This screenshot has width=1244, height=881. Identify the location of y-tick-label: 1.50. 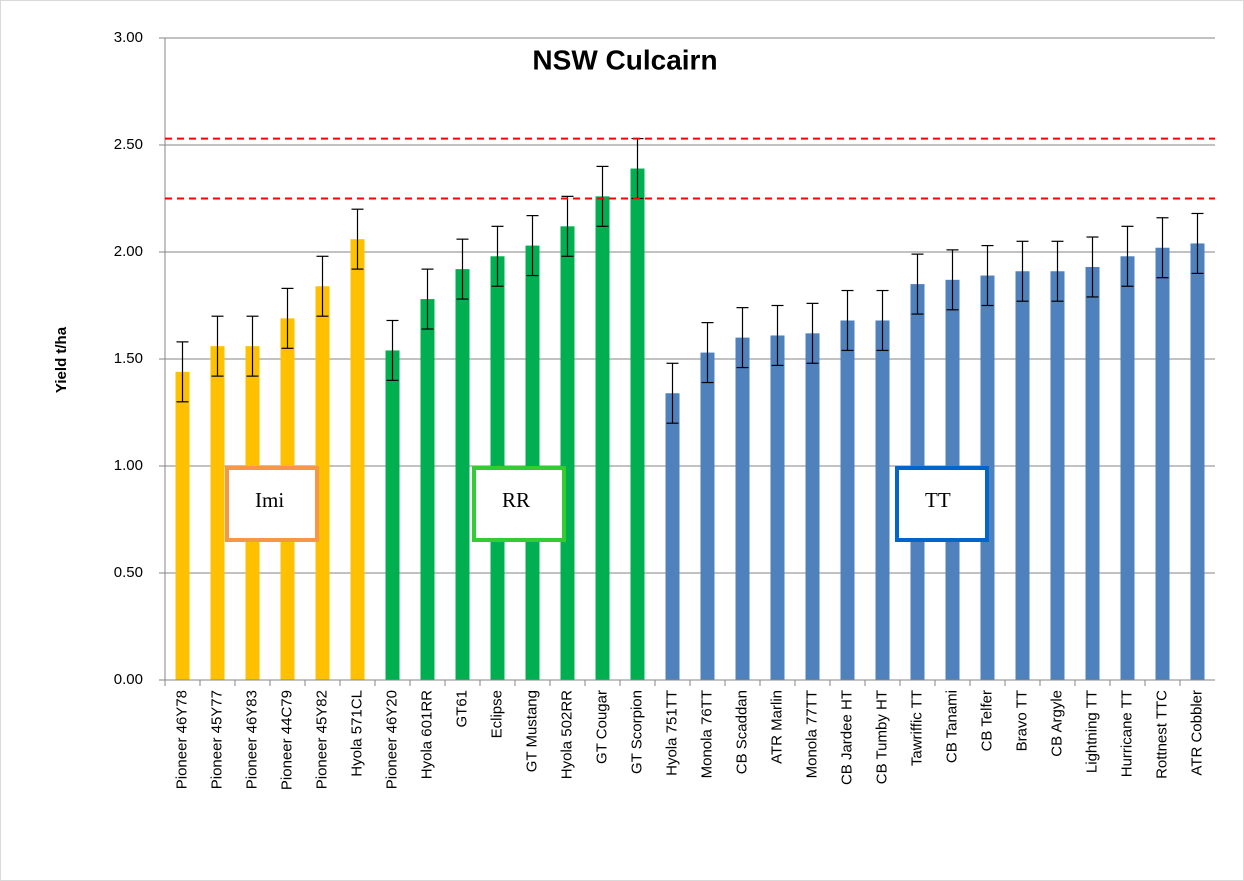
(128, 358).